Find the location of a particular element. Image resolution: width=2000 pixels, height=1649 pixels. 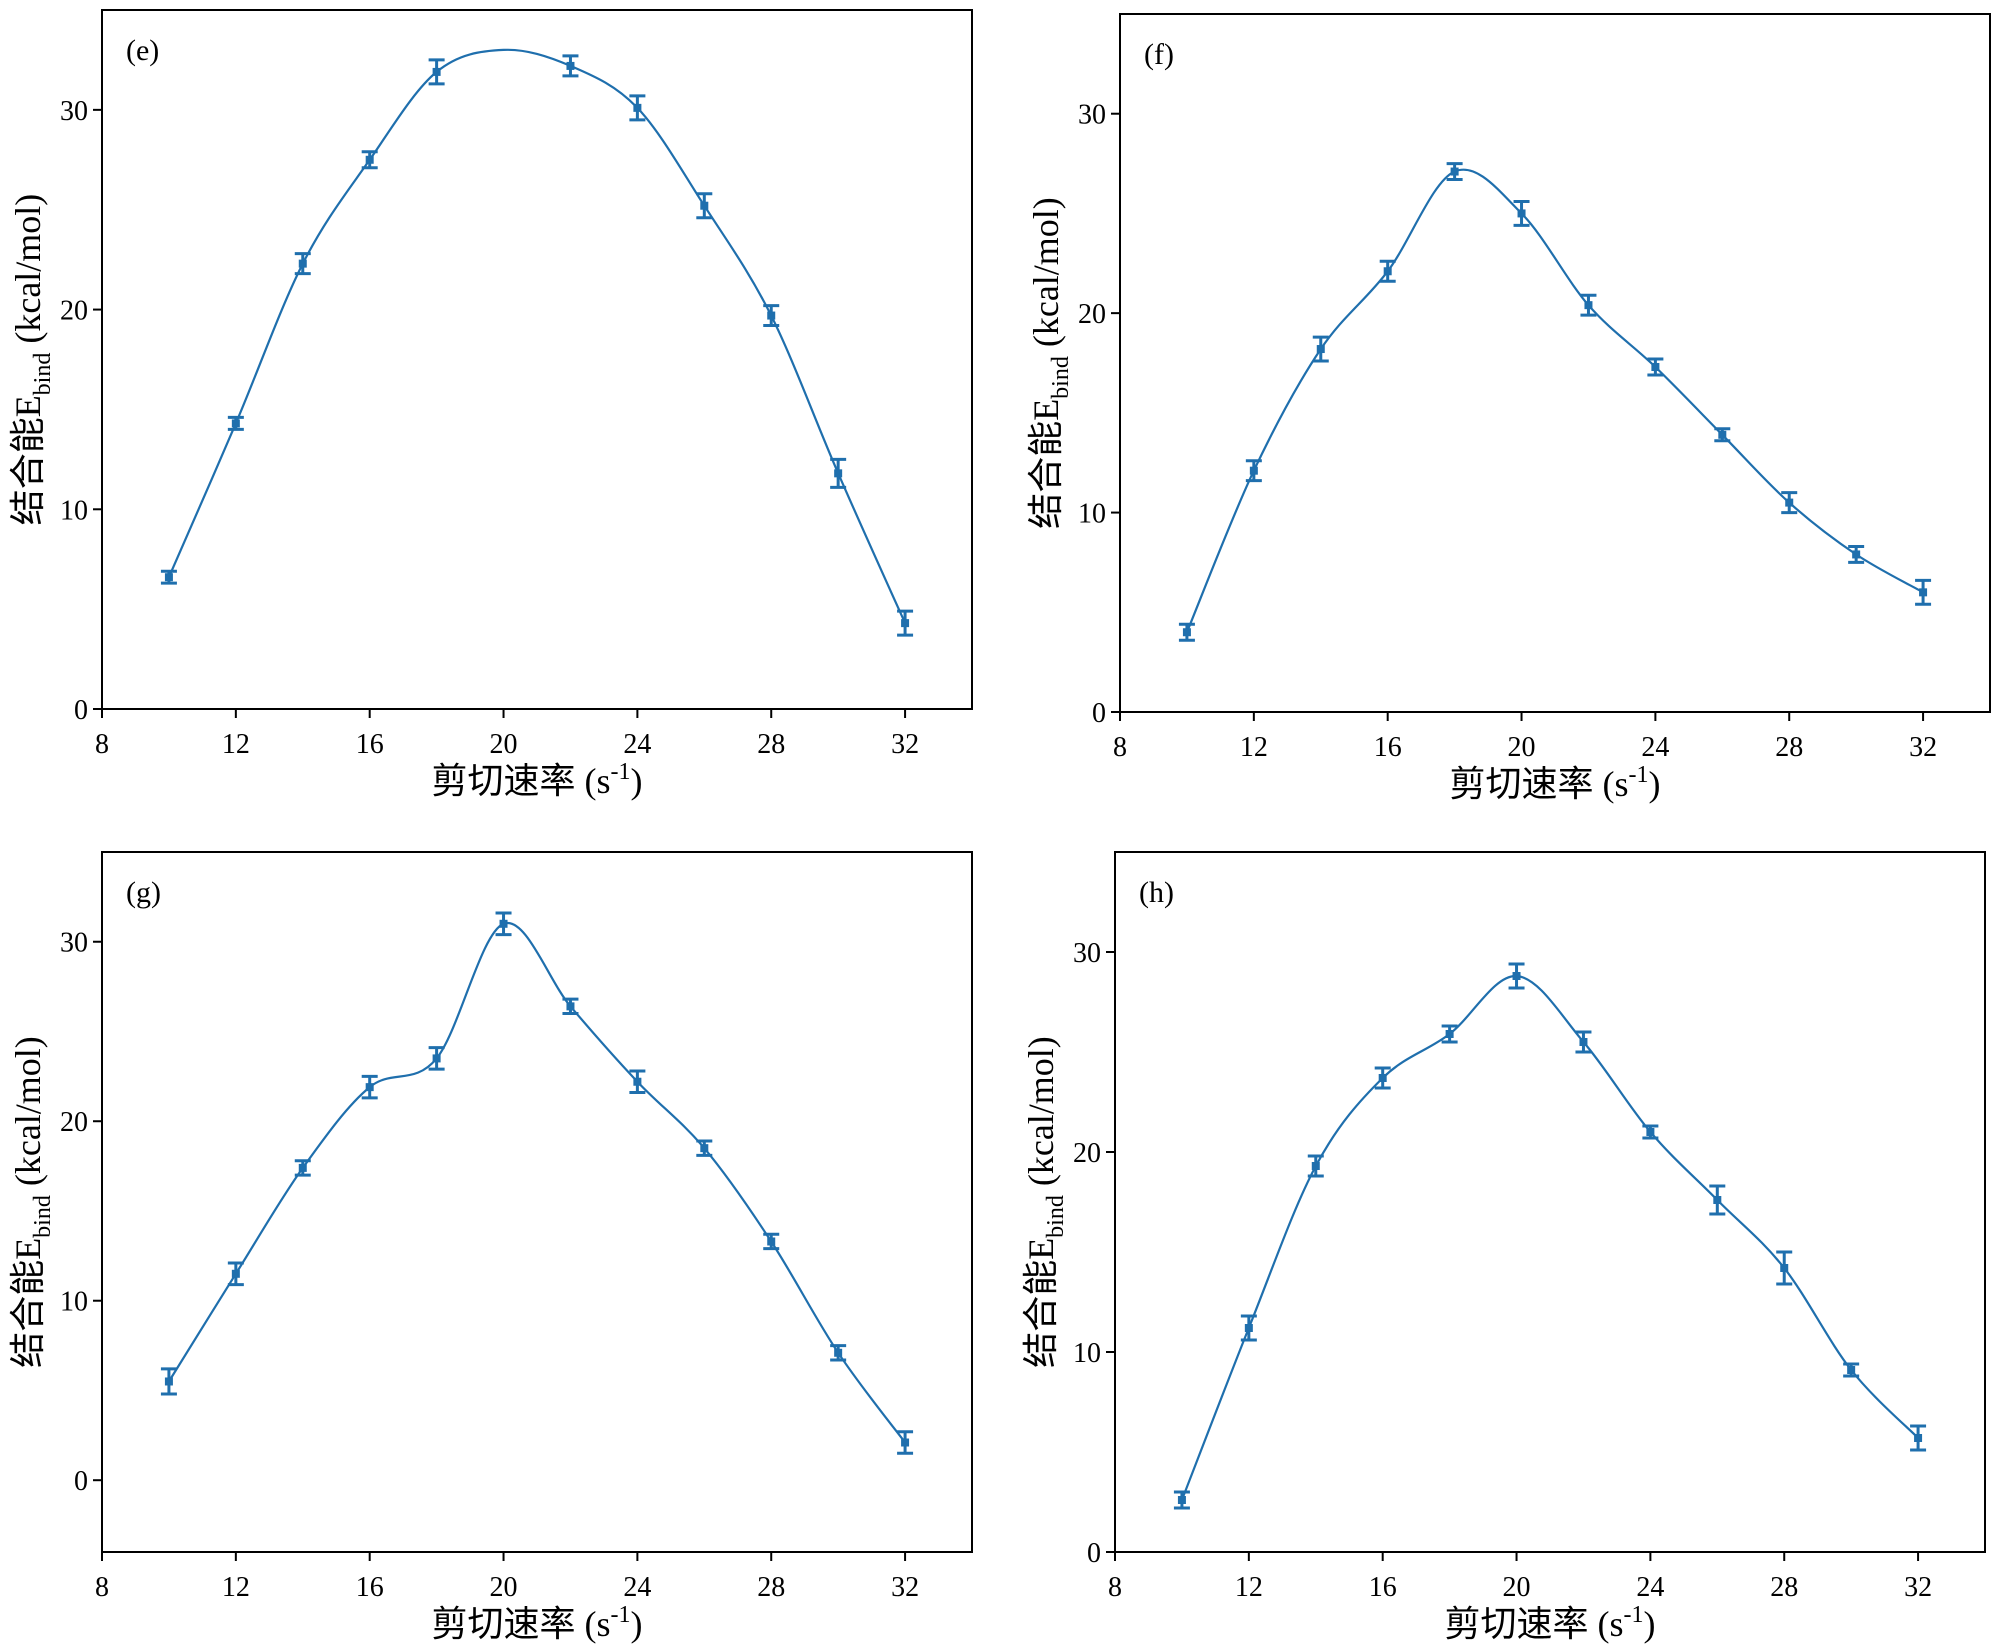

panel-label: (g) is located at coordinates (143, 892).